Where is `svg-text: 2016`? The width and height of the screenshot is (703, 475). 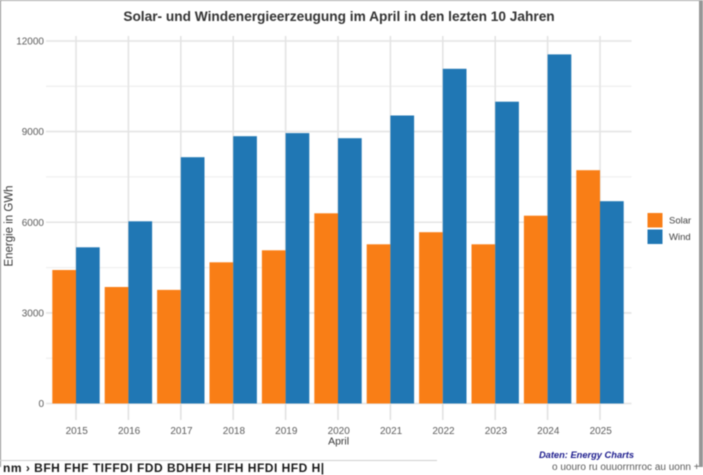 svg-text: 2016 is located at coordinates (129, 431).